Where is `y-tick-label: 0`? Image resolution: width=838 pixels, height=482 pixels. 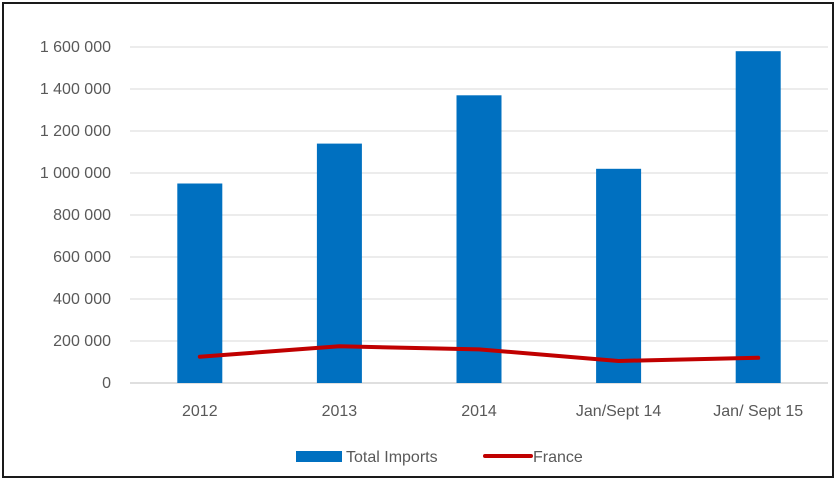 y-tick-label: 0 is located at coordinates (106, 383).